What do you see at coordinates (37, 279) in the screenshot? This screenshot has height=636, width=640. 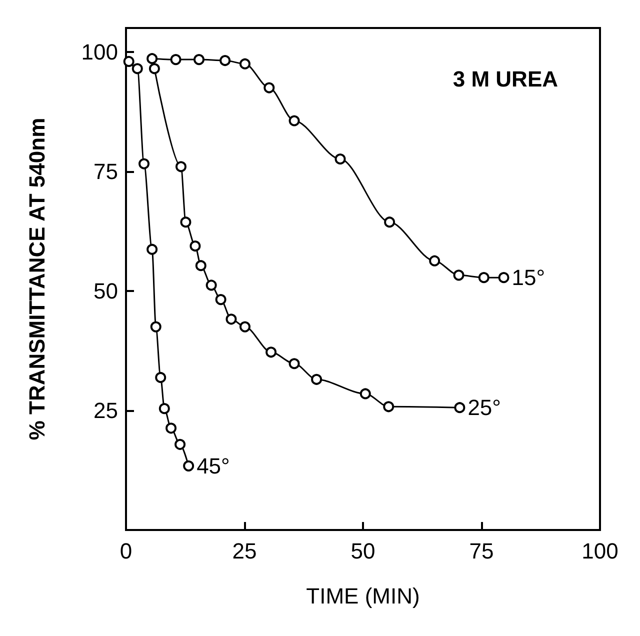 I see `y-axis-title: % TRANSMITTANCE AT 540nm` at bounding box center [37, 279].